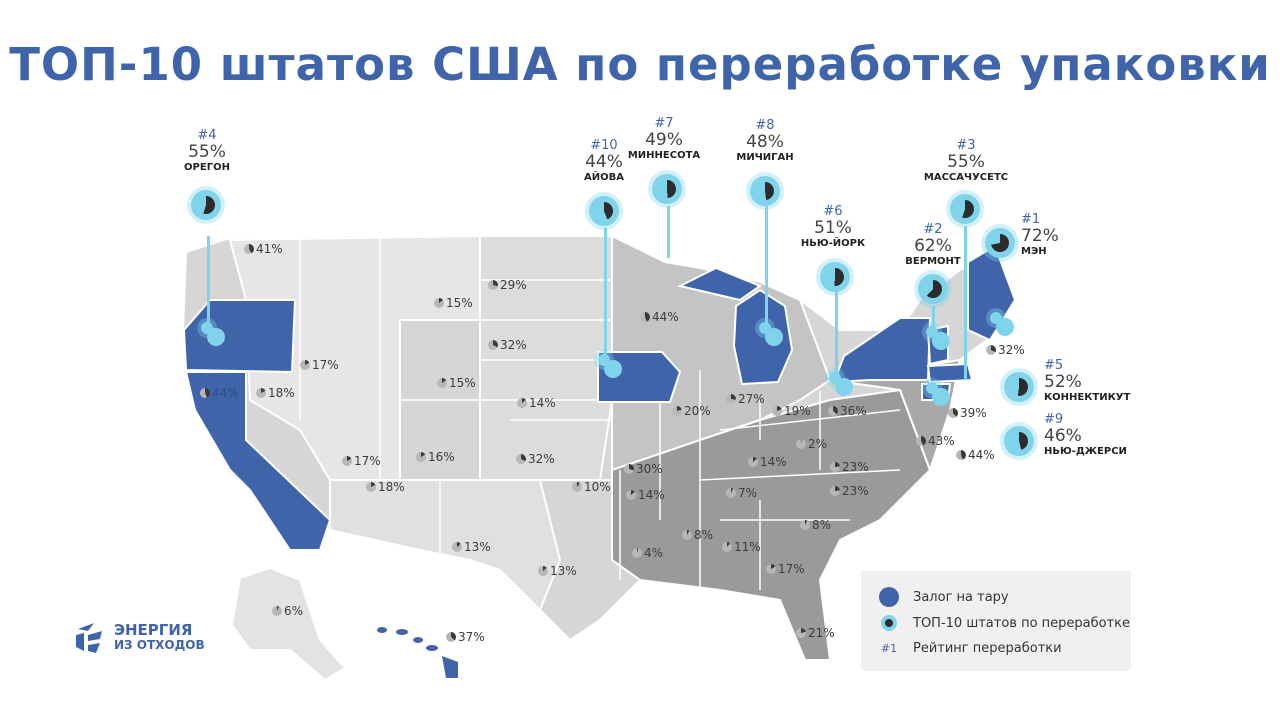 This screenshot has height=720, width=1280. I want to click on rate-ohio: 19%, so click(791, 411).